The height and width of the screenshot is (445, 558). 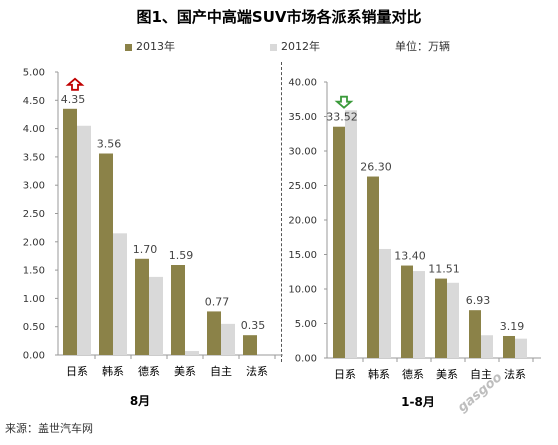 What do you see at coordinates (302, 221) in the screenshot?
I see `y-tick-label: 20.00` at bounding box center [302, 221].